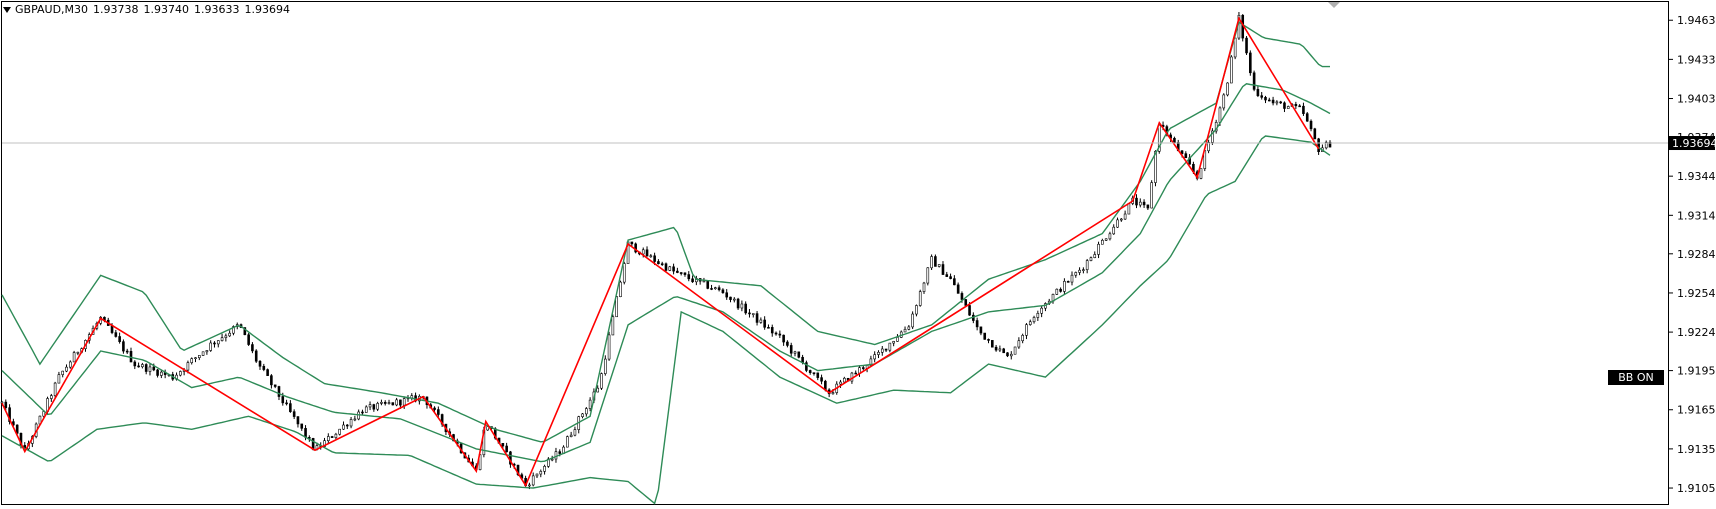  I want to click on current-price-tag-bg, so click(1692, 143).